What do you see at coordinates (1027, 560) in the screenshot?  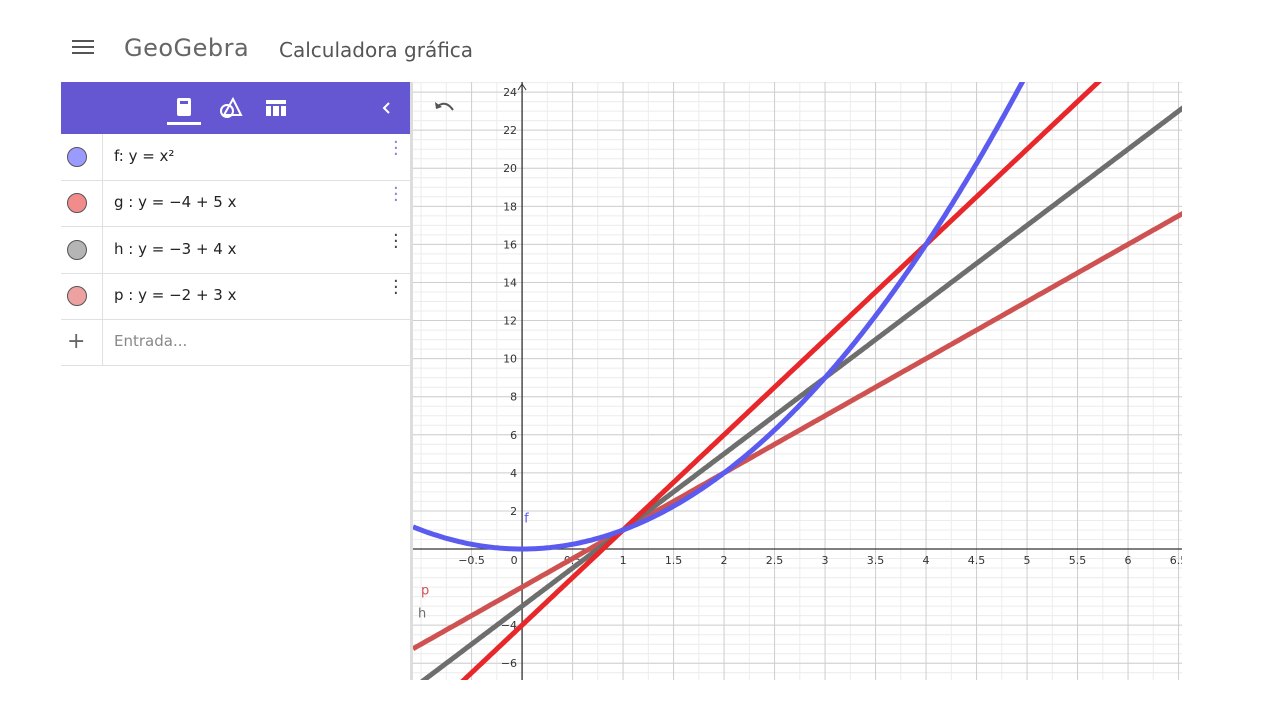 I see `x-tick-label: 5` at bounding box center [1027, 560].